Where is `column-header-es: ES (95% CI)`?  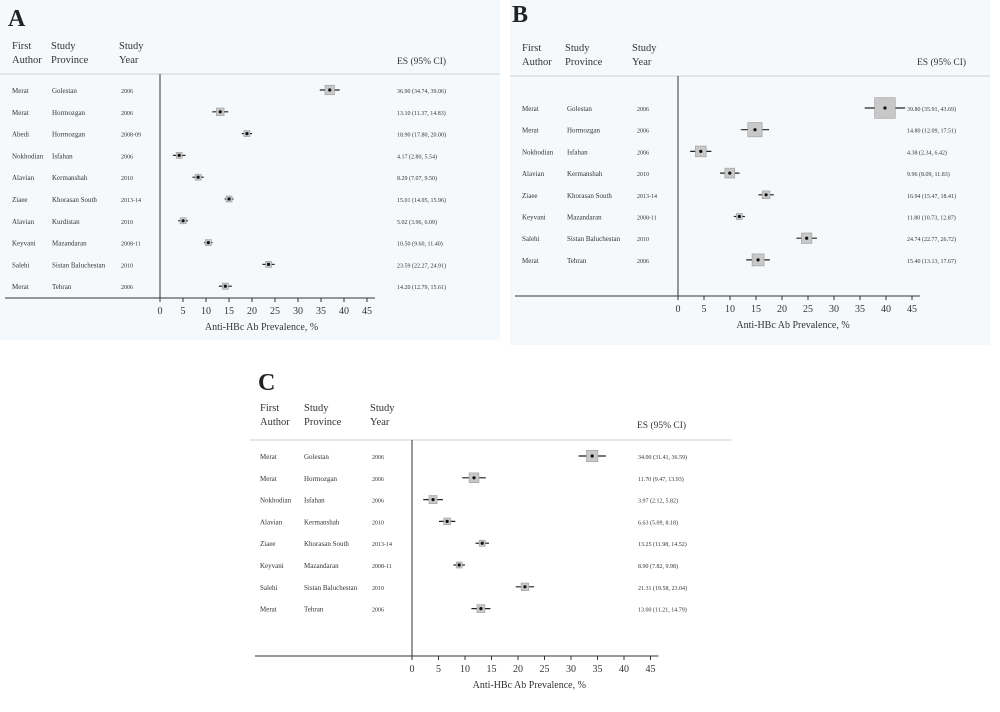 column-header-es: ES (95% CI) is located at coordinates (942, 63).